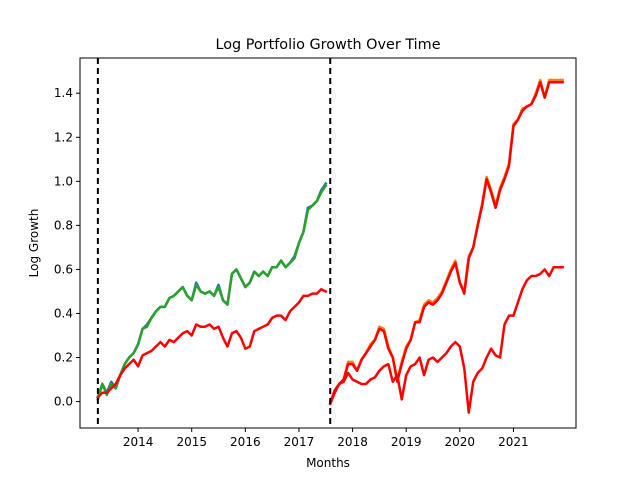  I want to click on chart-title: Log Portfolio Growth Over Time, so click(327, 45).